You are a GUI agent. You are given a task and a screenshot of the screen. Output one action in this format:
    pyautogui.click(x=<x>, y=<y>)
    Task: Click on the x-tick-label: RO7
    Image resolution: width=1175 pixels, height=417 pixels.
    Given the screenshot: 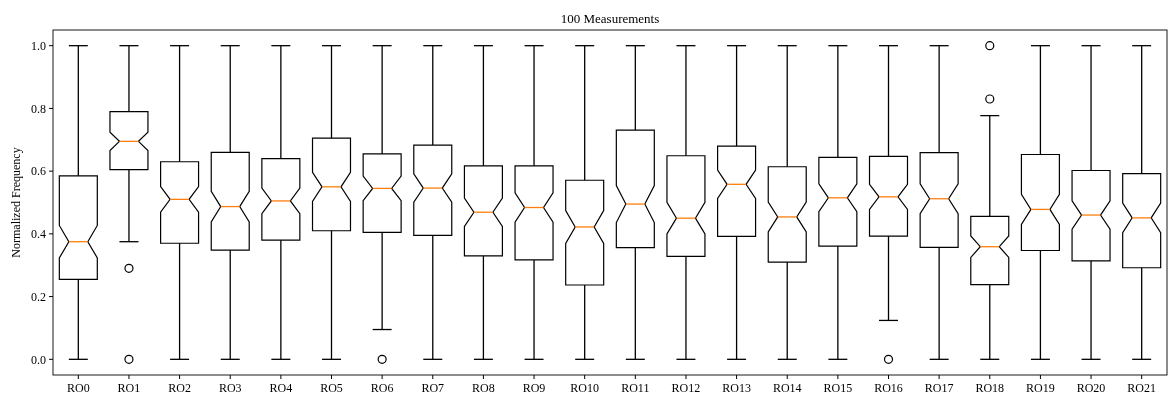 What is the action you would take?
    pyautogui.click(x=433, y=388)
    